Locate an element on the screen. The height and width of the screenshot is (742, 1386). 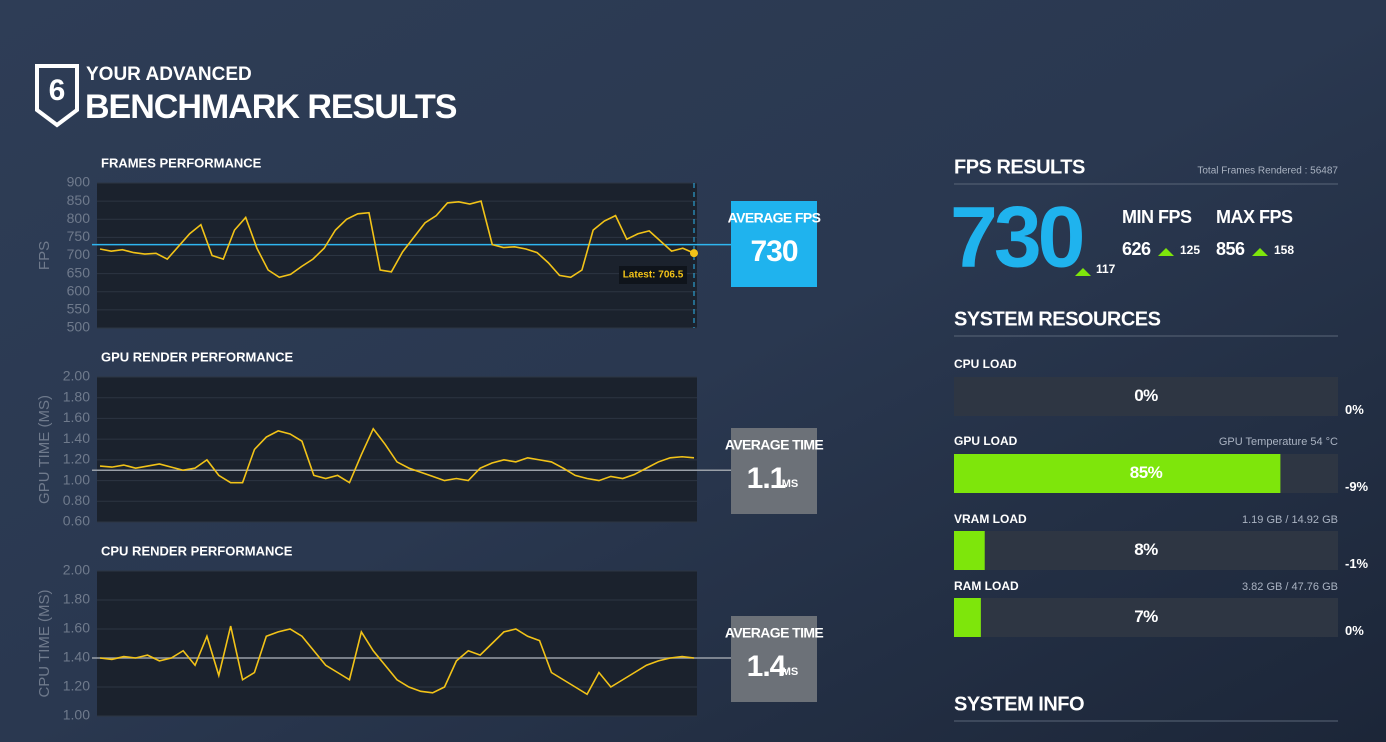
max-fps: 856 is located at coordinates (1230, 249).